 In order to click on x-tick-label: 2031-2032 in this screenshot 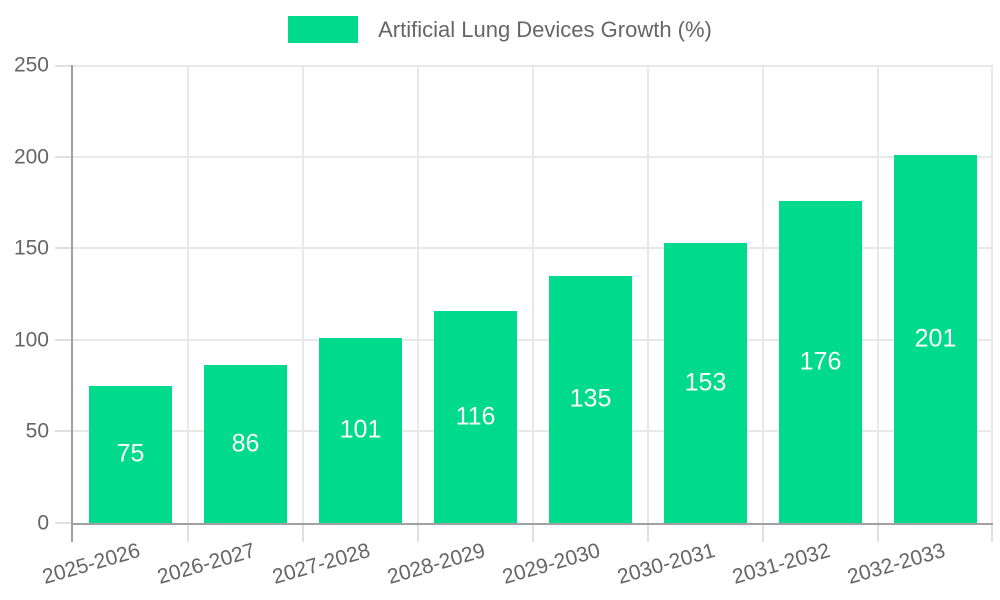, I will do `click(781, 564)`.